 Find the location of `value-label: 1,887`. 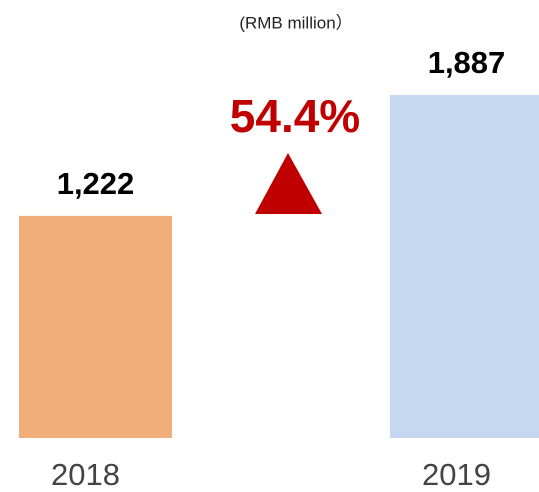

value-label: 1,887 is located at coordinates (467, 62).